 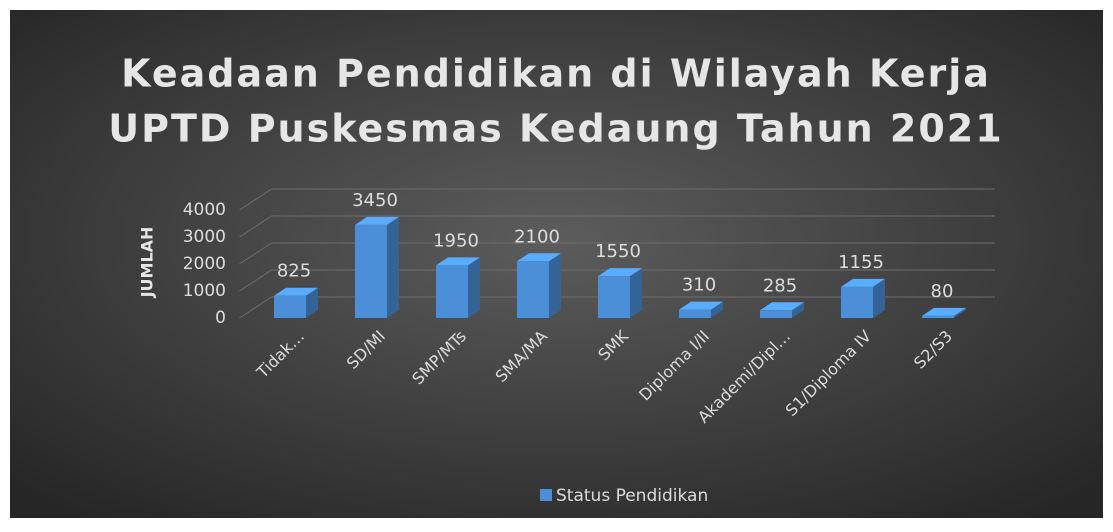 What do you see at coordinates (204, 237) in the screenshot?
I see `y-tick-label: 3000` at bounding box center [204, 237].